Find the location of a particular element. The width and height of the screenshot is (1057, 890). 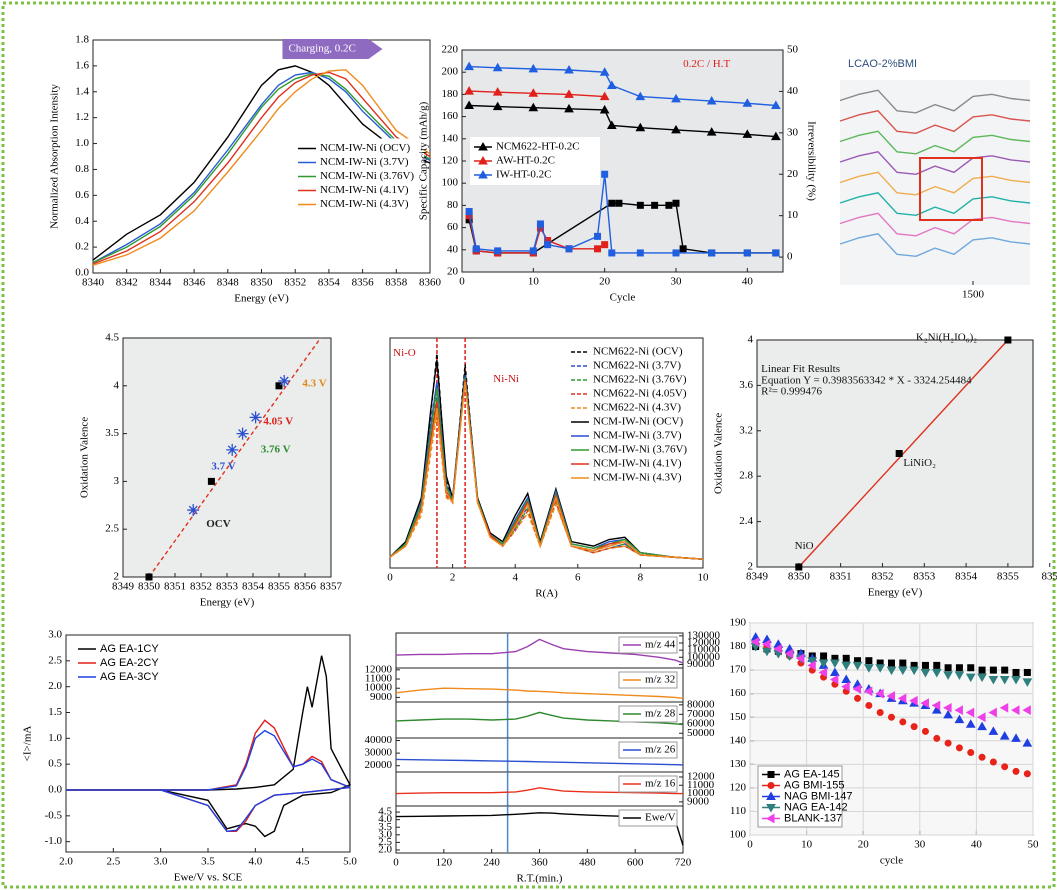

legend-label: NCM-IW-Ni (3.7V) is located at coordinates (637, 436).